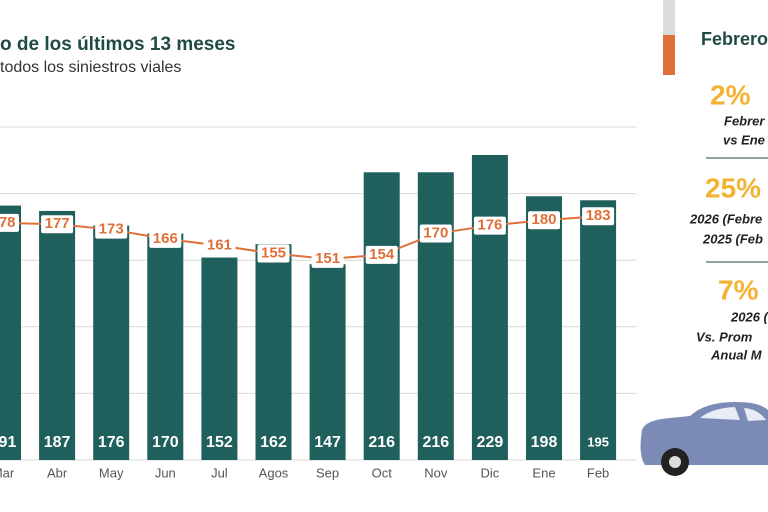 This screenshot has height=512, width=768. I want to click on car-icon, so click(704, 439).